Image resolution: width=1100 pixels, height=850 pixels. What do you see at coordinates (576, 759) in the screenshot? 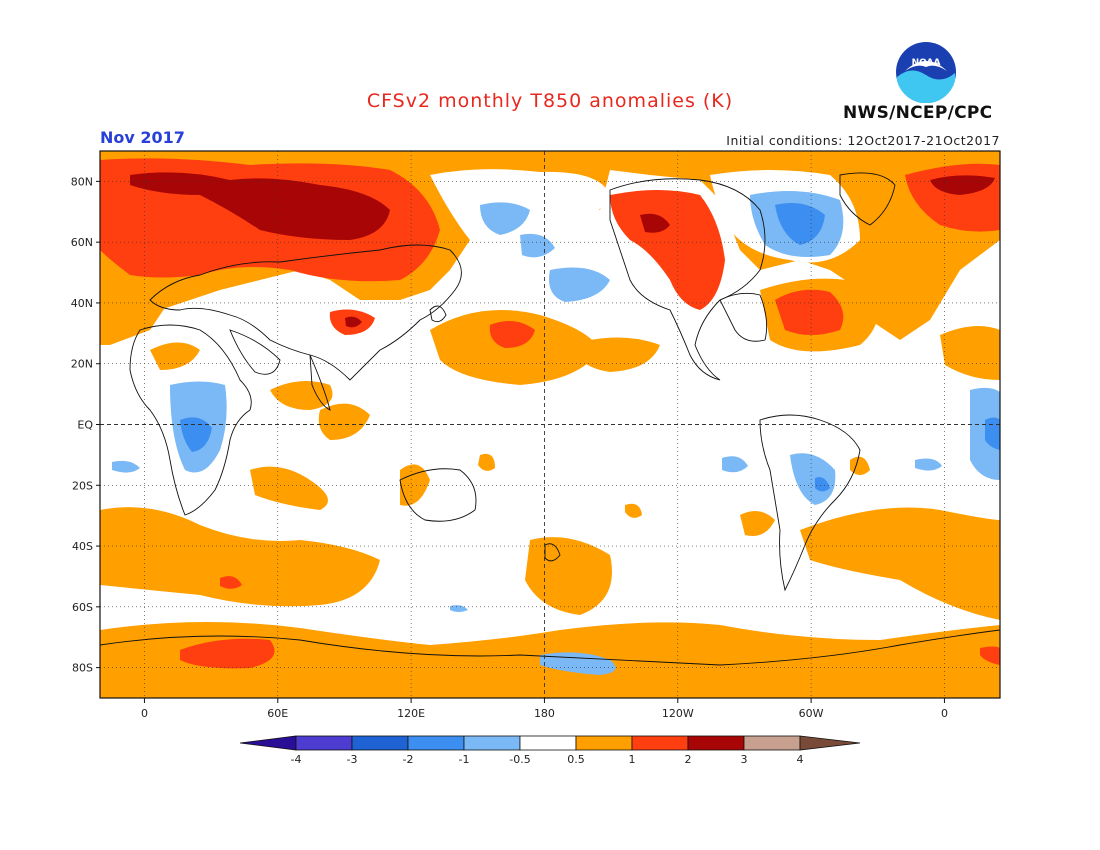
I see `colorbar-label: 0.5` at bounding box center [576, 759].